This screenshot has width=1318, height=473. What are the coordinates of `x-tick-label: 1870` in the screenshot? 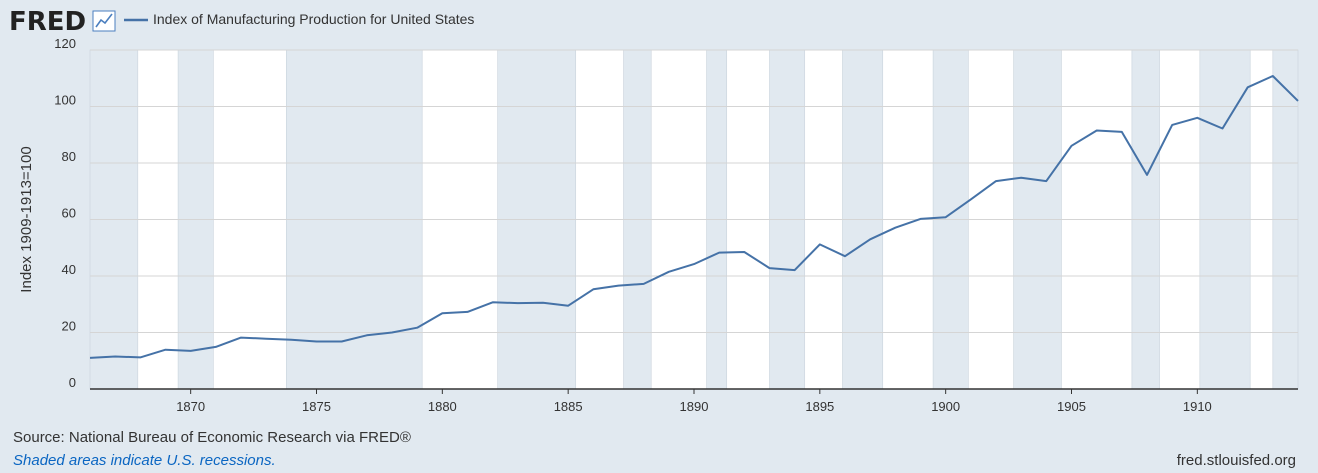 It's located at (190, 406).